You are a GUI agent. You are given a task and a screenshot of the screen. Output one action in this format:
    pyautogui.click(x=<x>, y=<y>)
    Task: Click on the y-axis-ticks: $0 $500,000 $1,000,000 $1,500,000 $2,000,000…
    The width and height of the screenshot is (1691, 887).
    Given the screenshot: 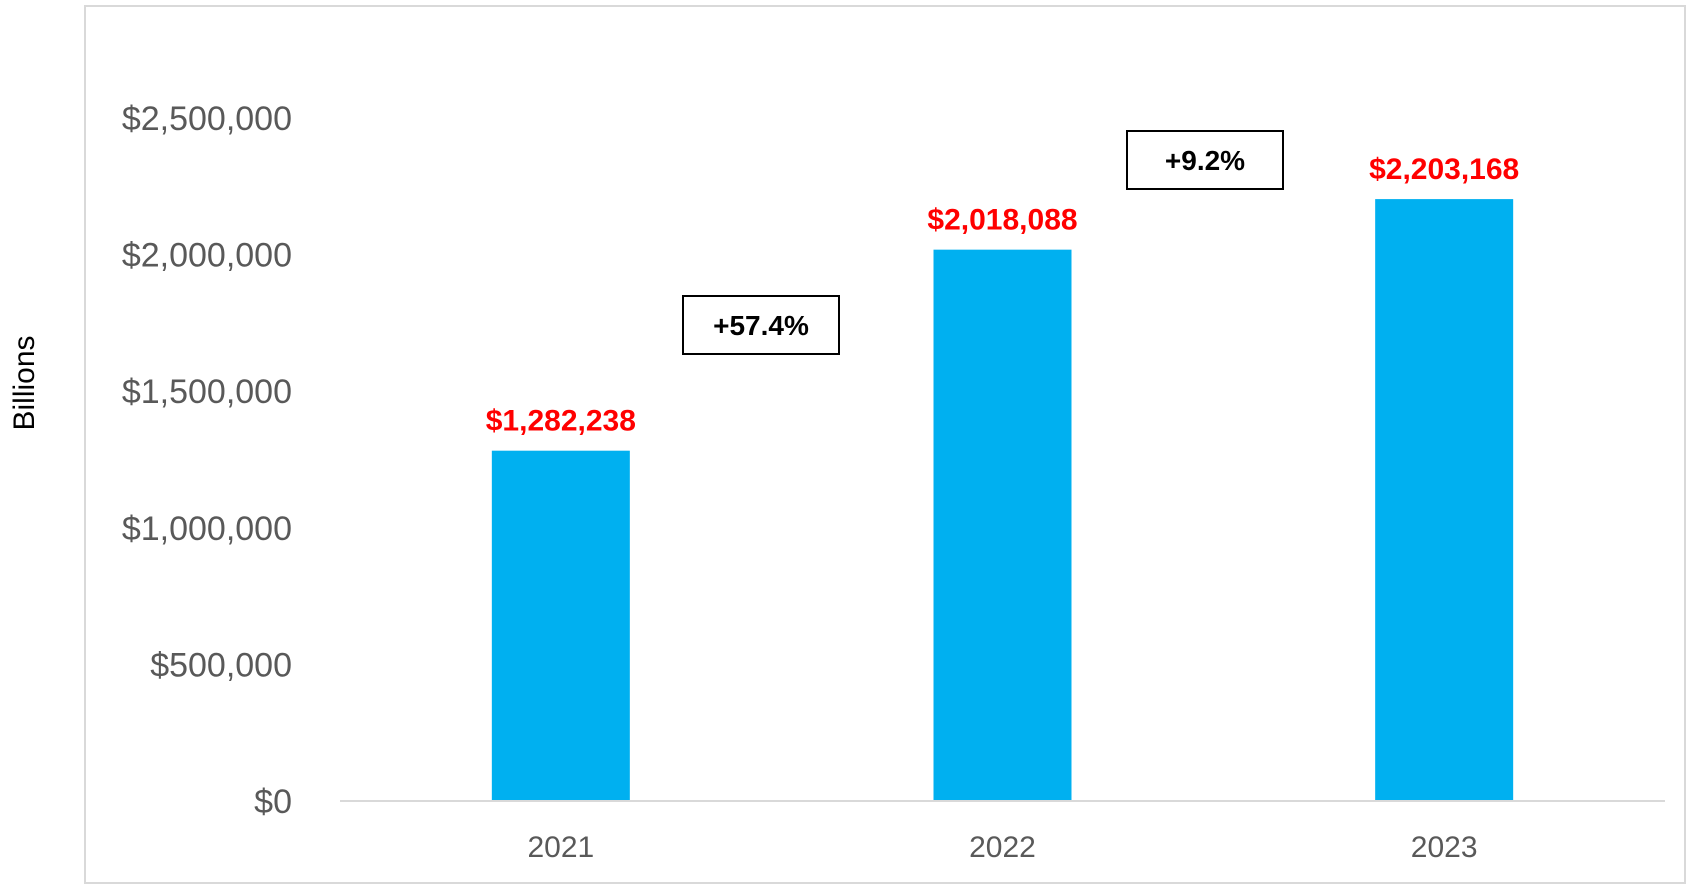 What is the action you would take?
    pyautogui.click(x=207, y=460)
    